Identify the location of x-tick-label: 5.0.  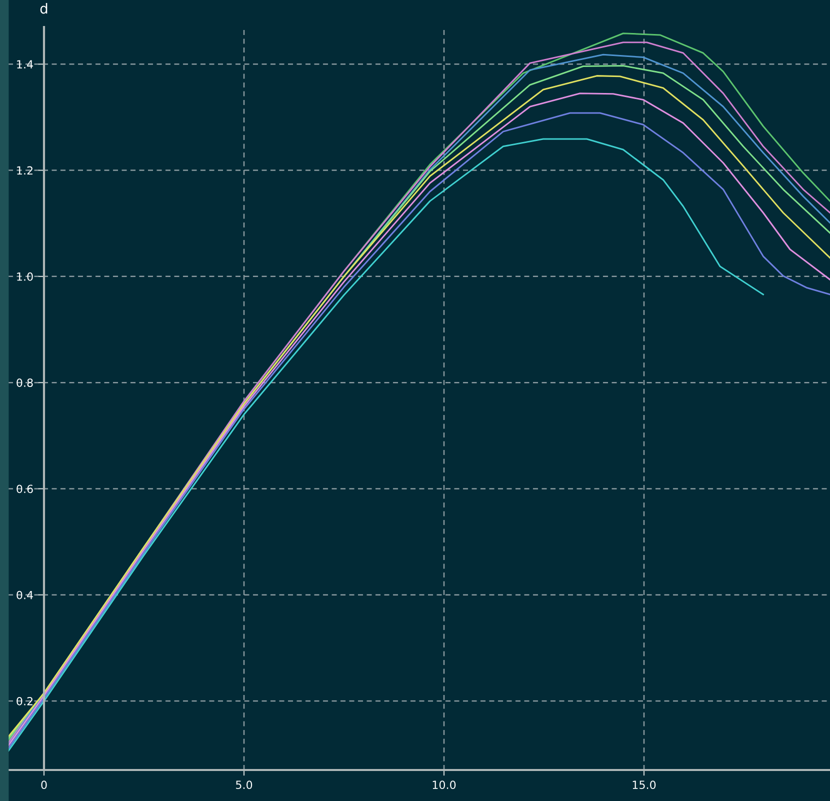
(244, 785).